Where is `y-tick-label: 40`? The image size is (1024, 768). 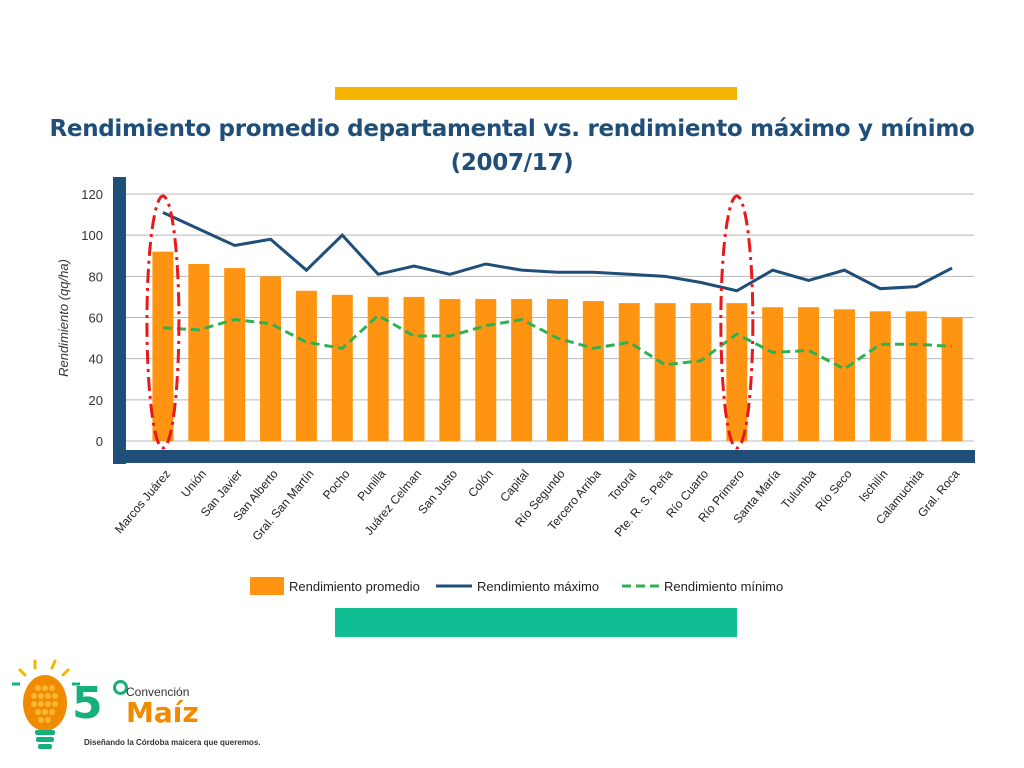 y-tick-label: 40 is located at coordinates (96, 359).